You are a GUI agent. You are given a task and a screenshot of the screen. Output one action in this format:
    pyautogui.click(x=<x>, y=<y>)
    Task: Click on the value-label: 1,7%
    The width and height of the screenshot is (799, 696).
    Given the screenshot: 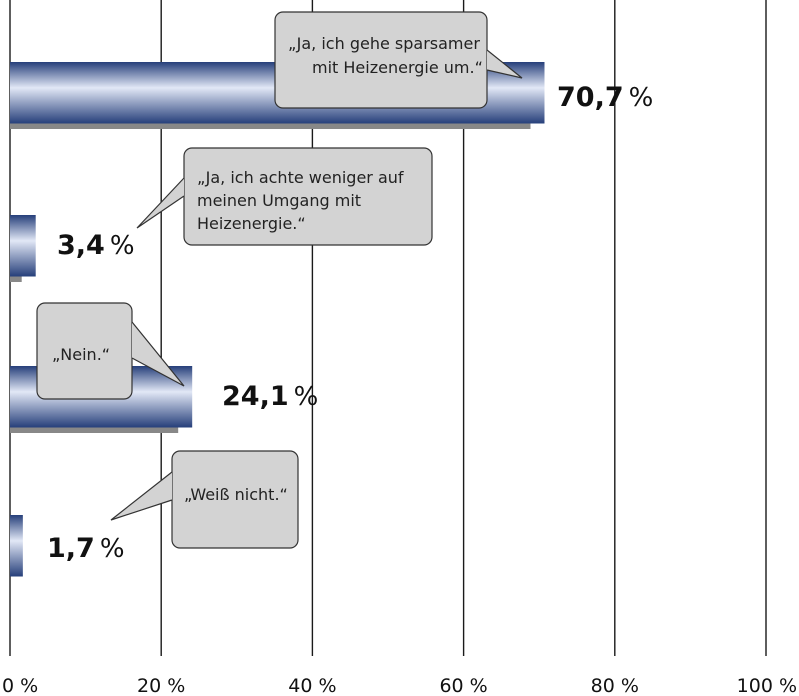 What is the action you would take?
    pyautogui.click(x=86, y=548)
    